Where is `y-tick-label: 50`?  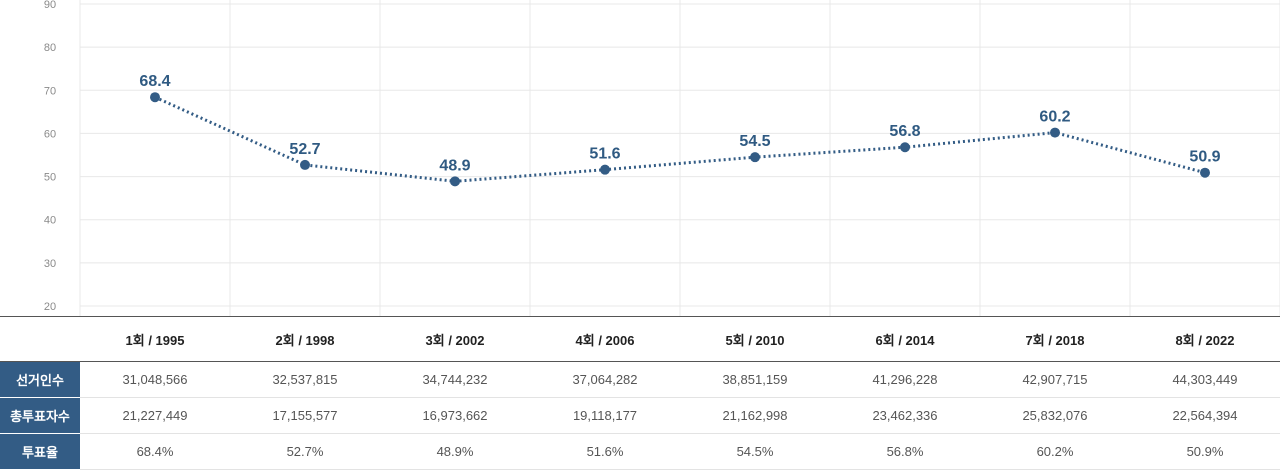 y-tick-label: 50 is located at coordinates (50, 178).